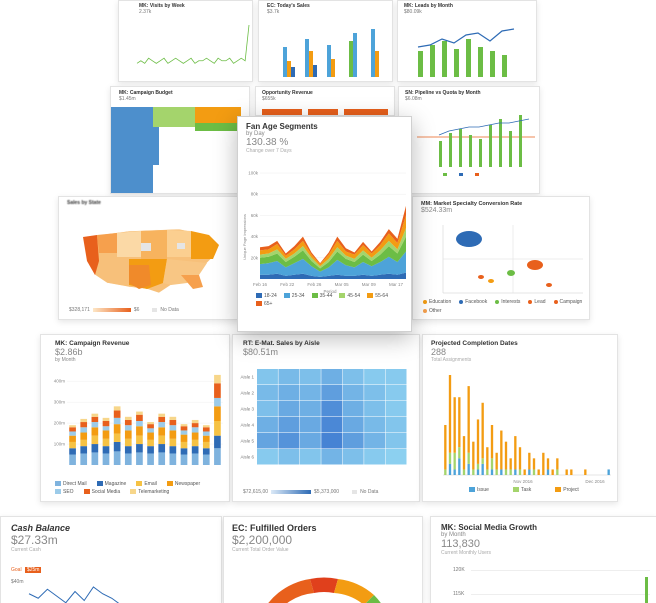 This screenshot has width=656, height=603. What do you see at coordinates (193, 44) in the screenshot?
I see `visits-line-chart` at bounding box center [193, 44].